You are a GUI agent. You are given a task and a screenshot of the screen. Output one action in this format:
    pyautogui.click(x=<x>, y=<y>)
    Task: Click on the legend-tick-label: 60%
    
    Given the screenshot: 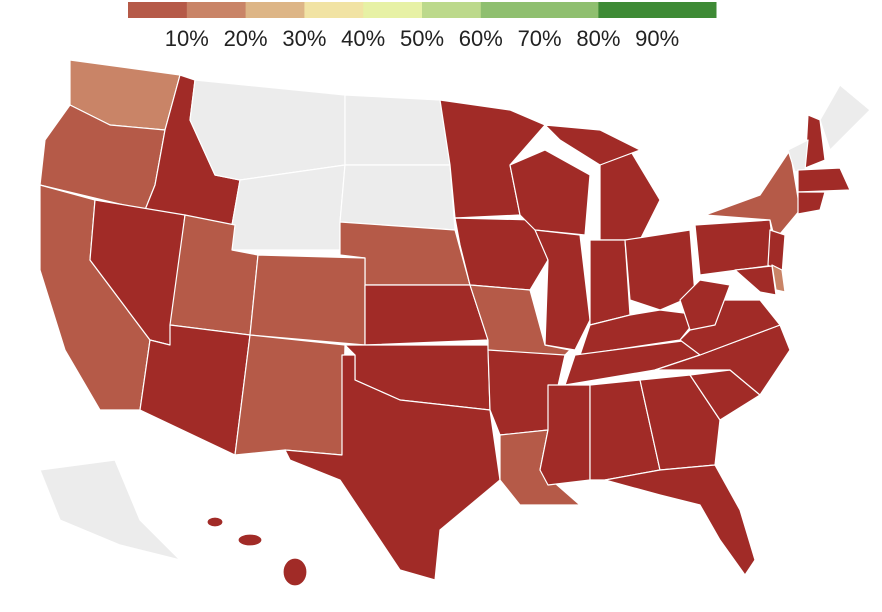 What is the action you would take?
    pyautogui.click(x=481, y=38)
    